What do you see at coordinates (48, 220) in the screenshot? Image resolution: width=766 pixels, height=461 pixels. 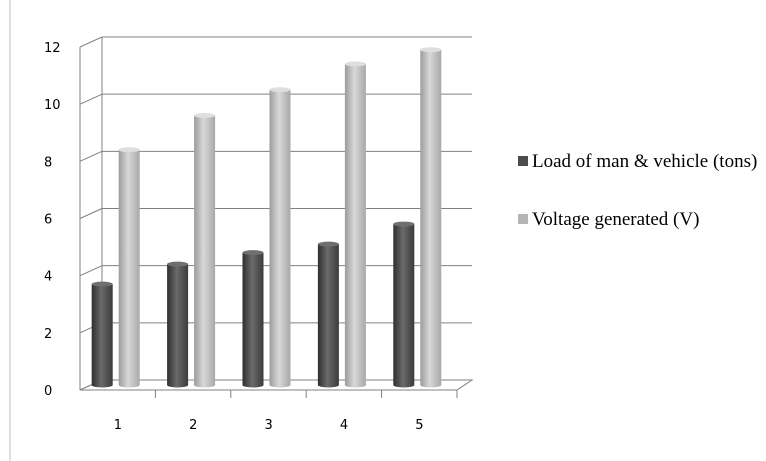 I see `y-tick-label: 6` at bounding box center [48, 220].